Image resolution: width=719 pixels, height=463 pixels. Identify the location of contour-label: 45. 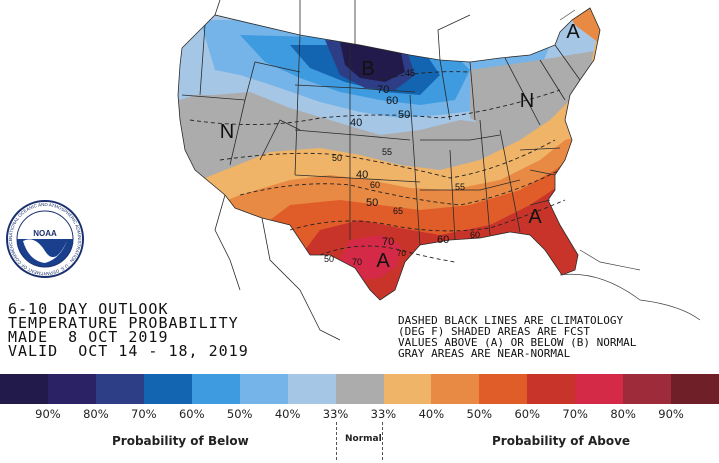
(410, 73).